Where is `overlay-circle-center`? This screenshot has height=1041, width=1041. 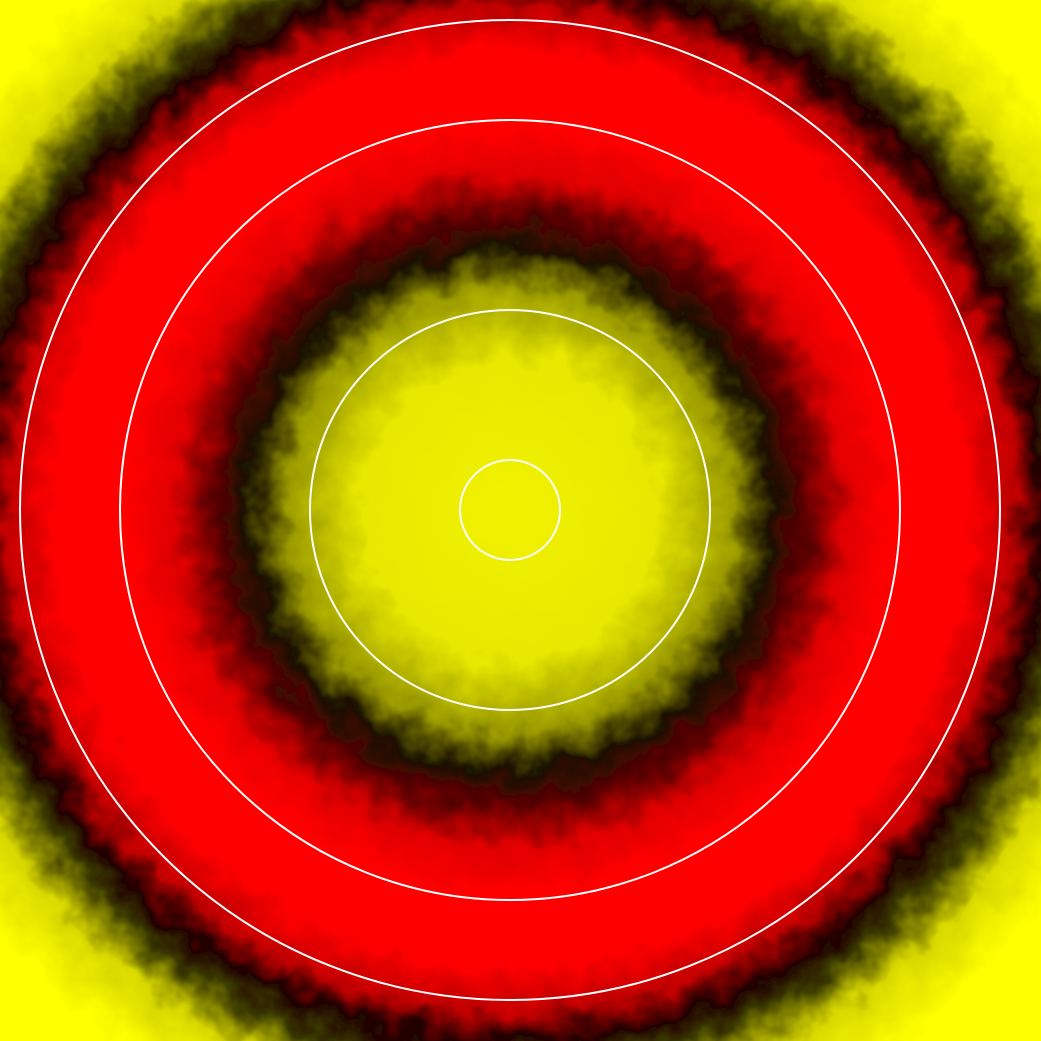 overlay-circle-center is located at coordinates (510, 510).